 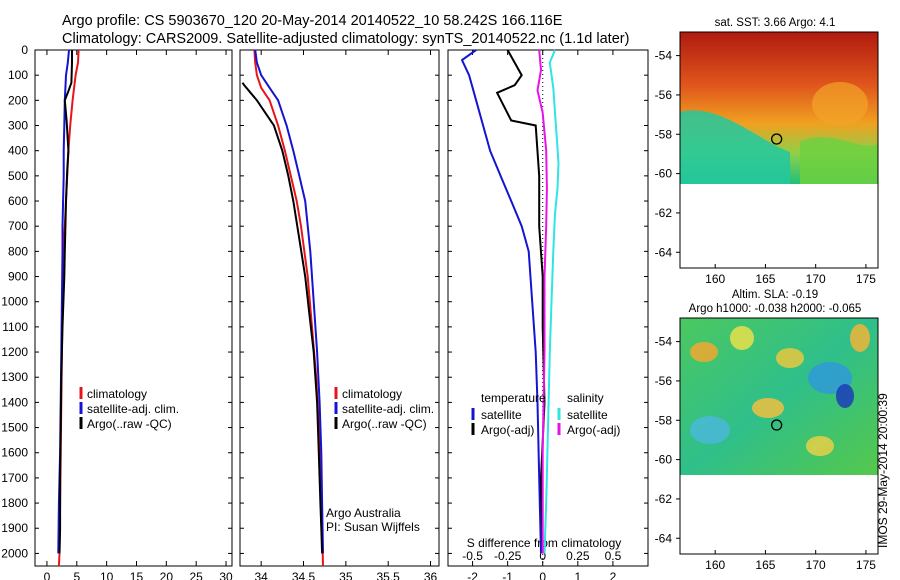 I want to click on front-region, so click(x=839, y=160).